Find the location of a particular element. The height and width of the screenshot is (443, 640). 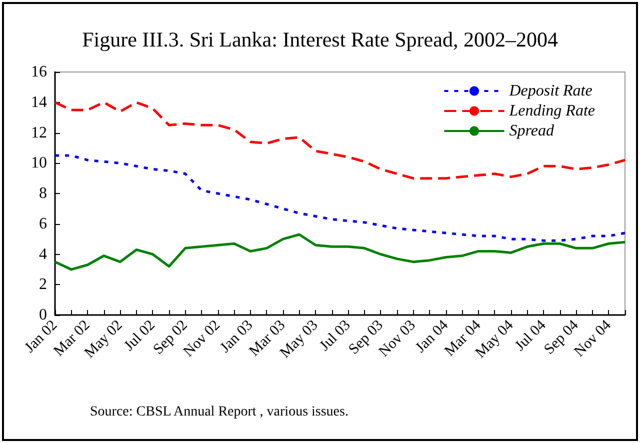

legend-label: Lending Rate is located at coordinates (551, 111).